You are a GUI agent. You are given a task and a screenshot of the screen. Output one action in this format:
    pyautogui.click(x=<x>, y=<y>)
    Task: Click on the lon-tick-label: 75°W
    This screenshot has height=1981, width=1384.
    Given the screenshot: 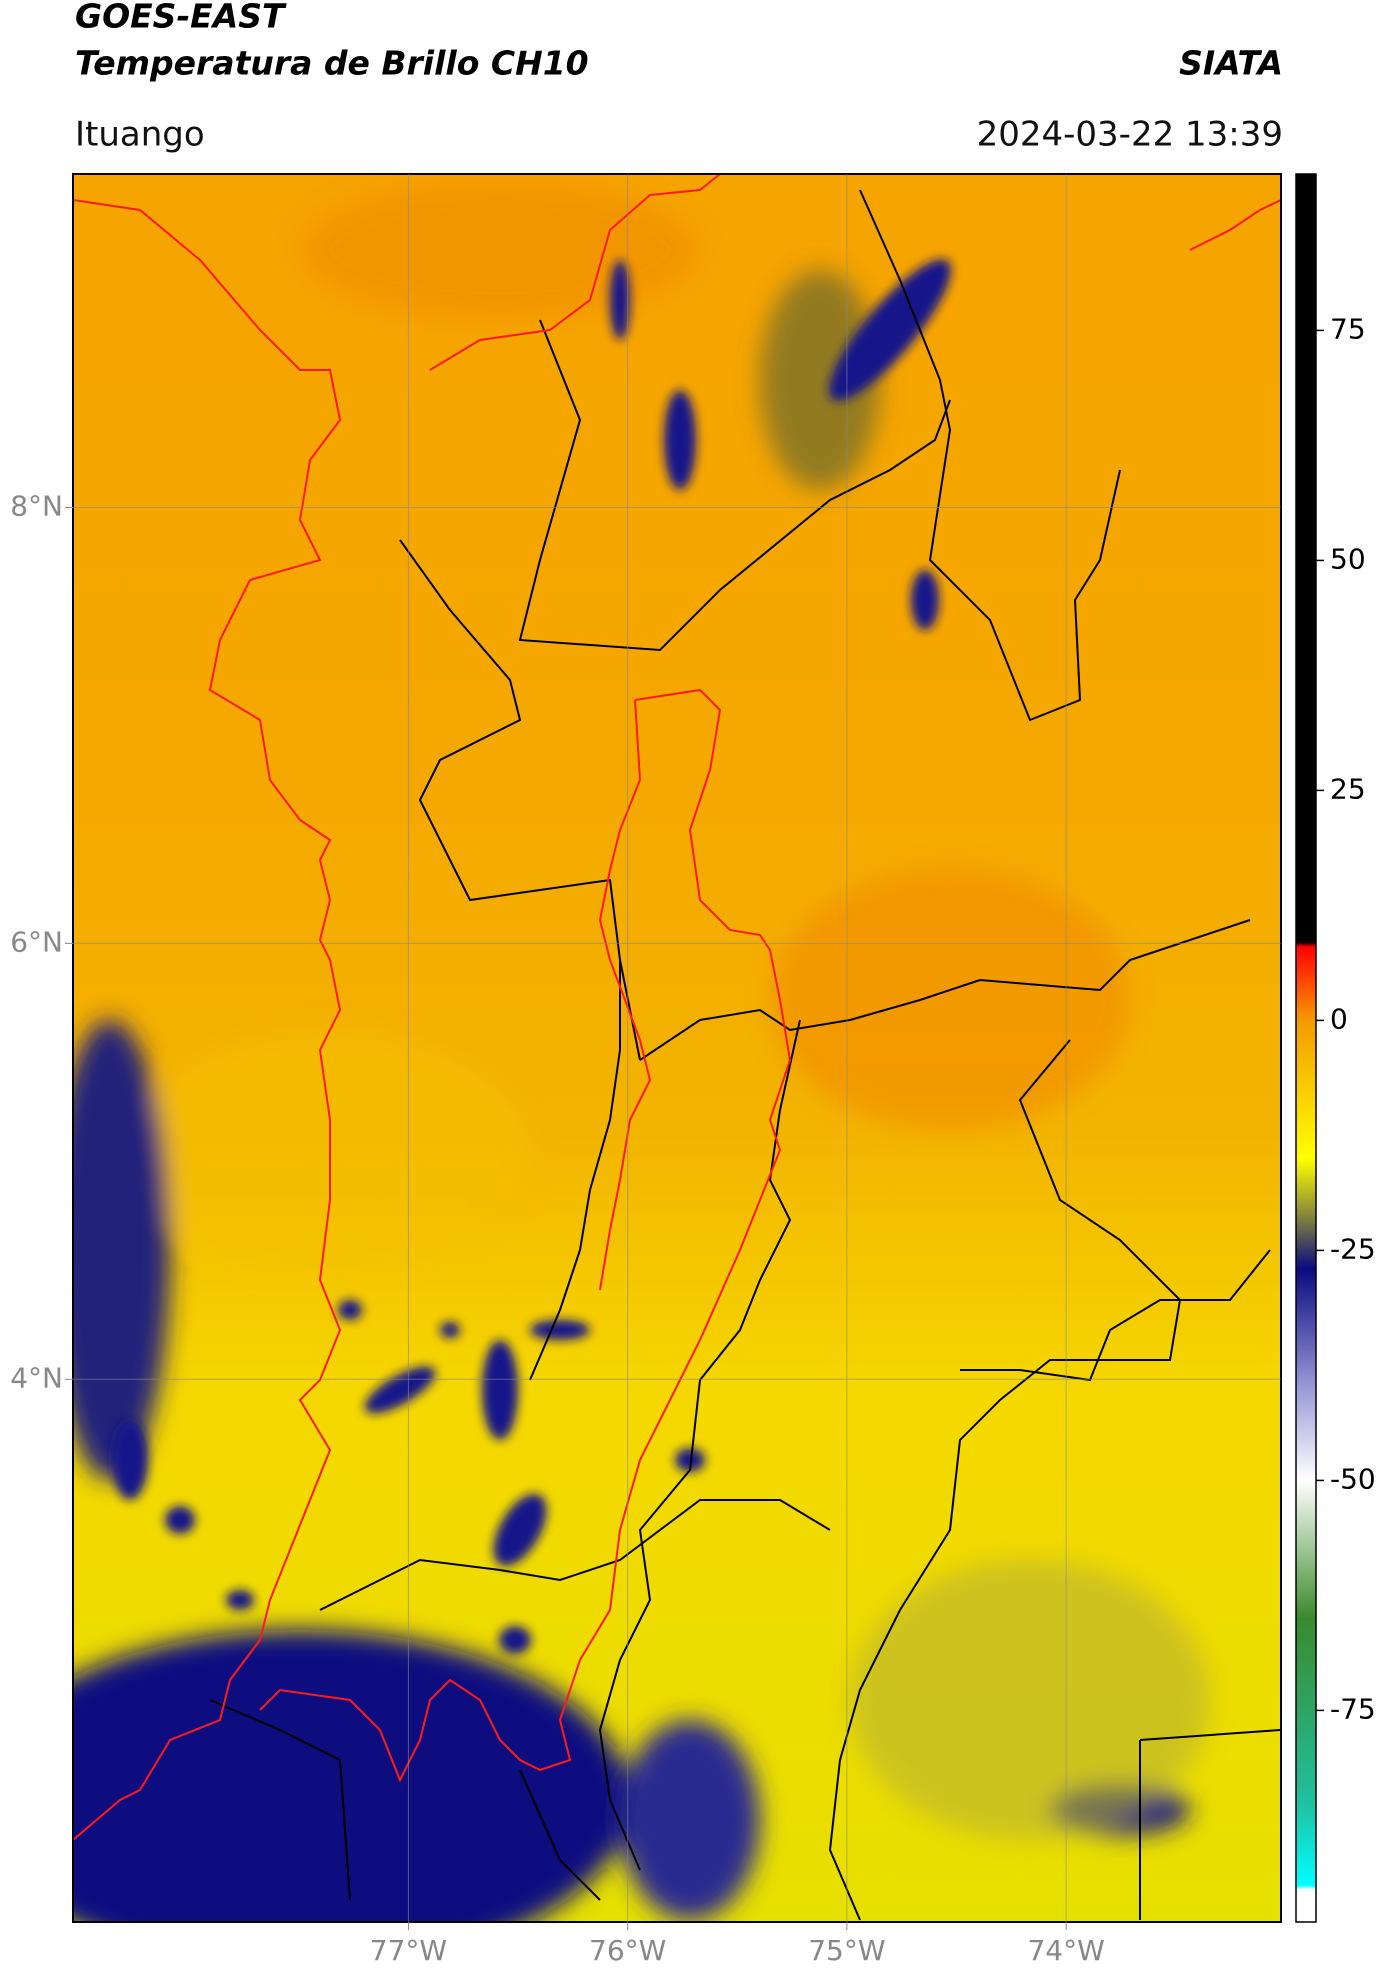 What is the action you would take?
    pyautogui.click(x=846, y=1950)
    